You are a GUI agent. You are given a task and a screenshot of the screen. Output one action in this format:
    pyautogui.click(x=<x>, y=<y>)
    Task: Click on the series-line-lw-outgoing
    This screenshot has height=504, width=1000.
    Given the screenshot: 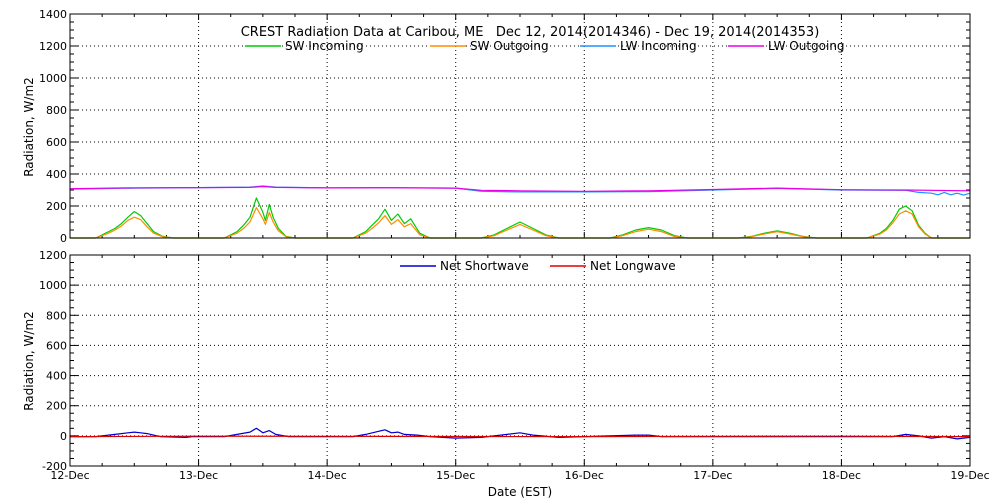 What is the action you would take?
    pyautogui.click(x=520, y=189)
    